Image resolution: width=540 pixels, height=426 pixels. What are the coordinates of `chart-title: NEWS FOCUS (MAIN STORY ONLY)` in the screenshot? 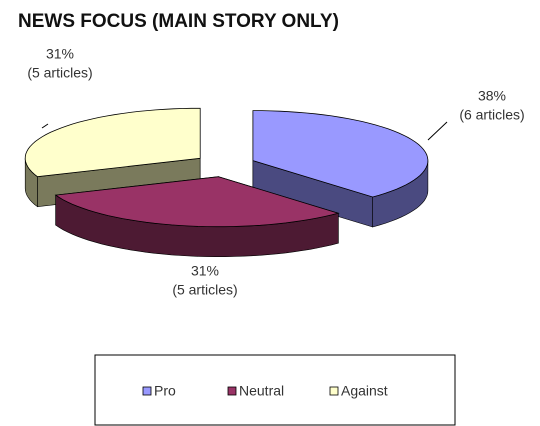 It's located at (178, 21).